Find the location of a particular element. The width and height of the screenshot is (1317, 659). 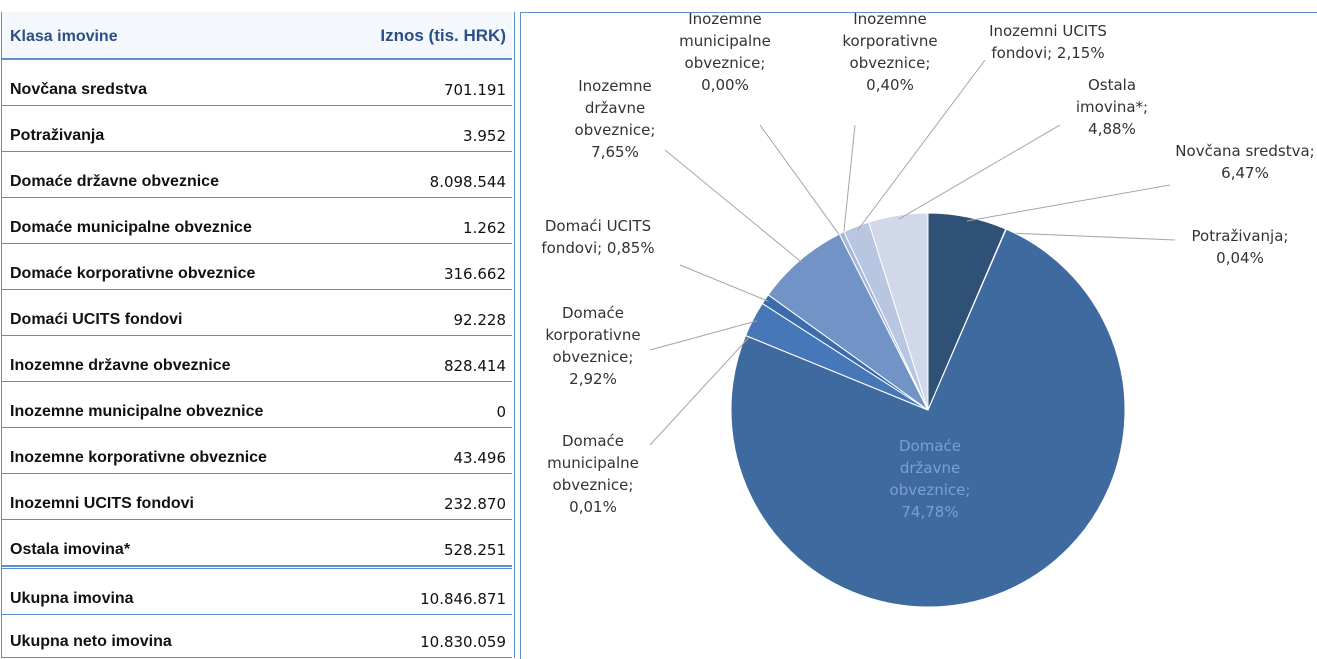

data-label: Novčana sredstva; 6,47% is located at coordinates (1245, 162).